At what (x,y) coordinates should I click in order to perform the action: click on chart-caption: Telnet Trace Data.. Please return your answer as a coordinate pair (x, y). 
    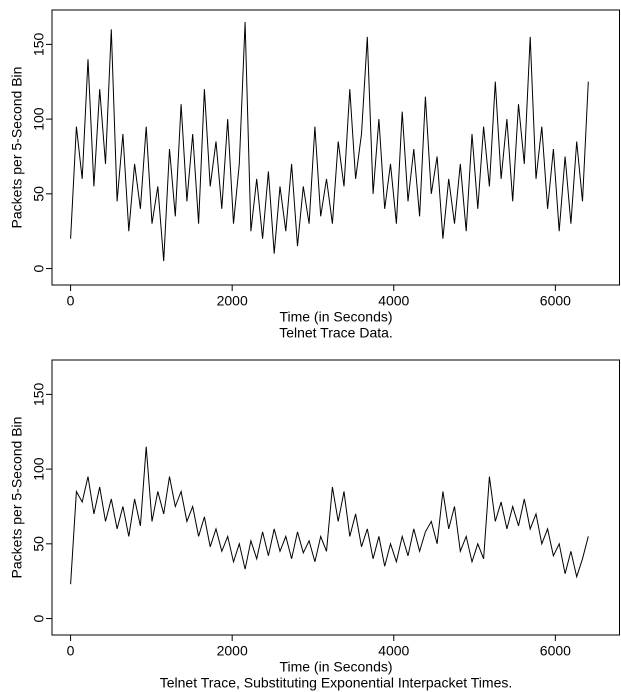
    Looking at the image, I should click on (336, 333).